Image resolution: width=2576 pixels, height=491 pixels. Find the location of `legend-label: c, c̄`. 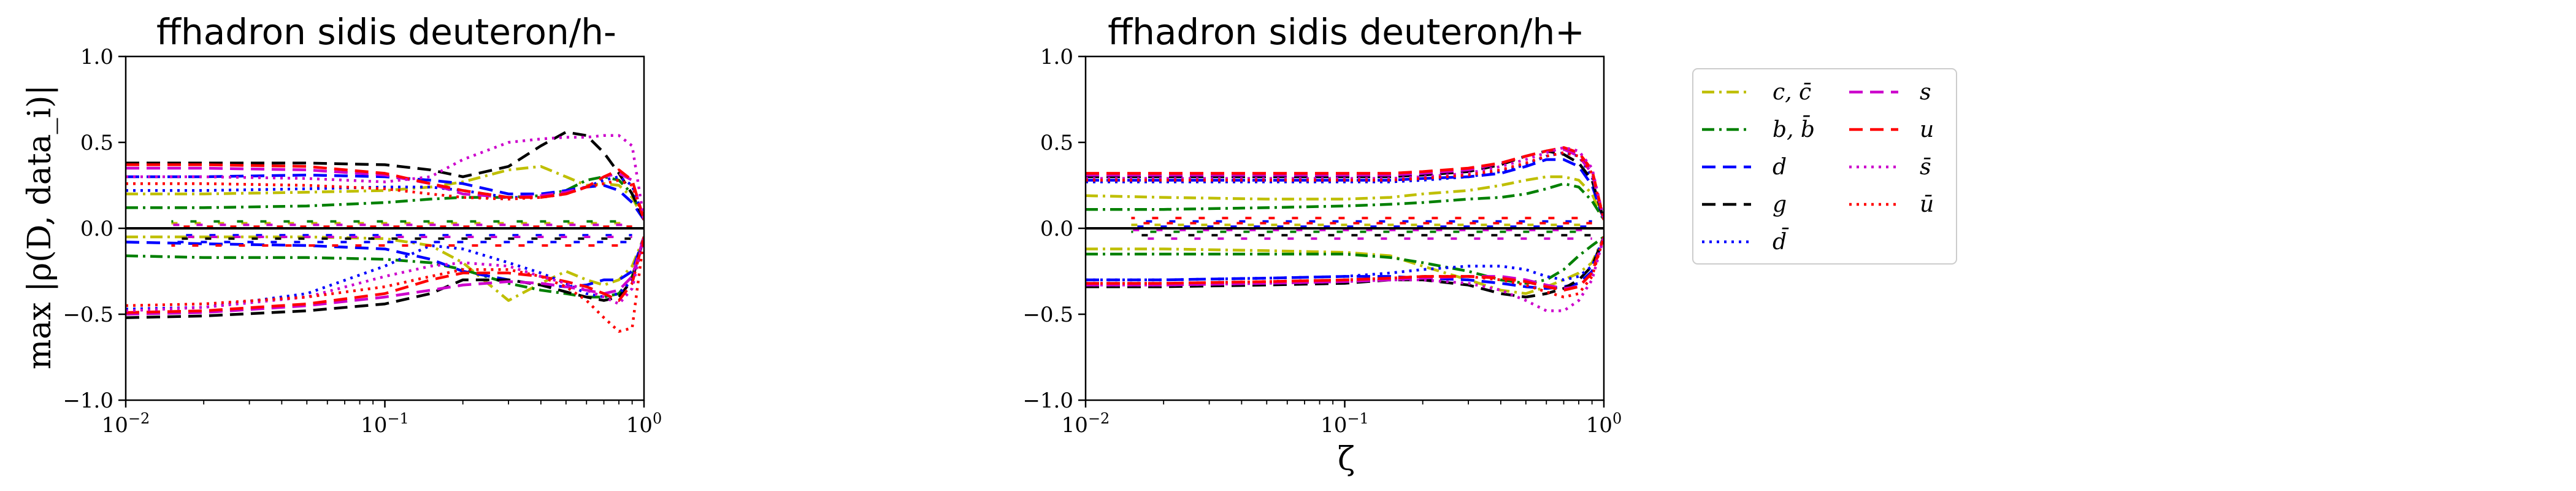

legend-label: c, c̄ is located at coordinates (1792, 93).